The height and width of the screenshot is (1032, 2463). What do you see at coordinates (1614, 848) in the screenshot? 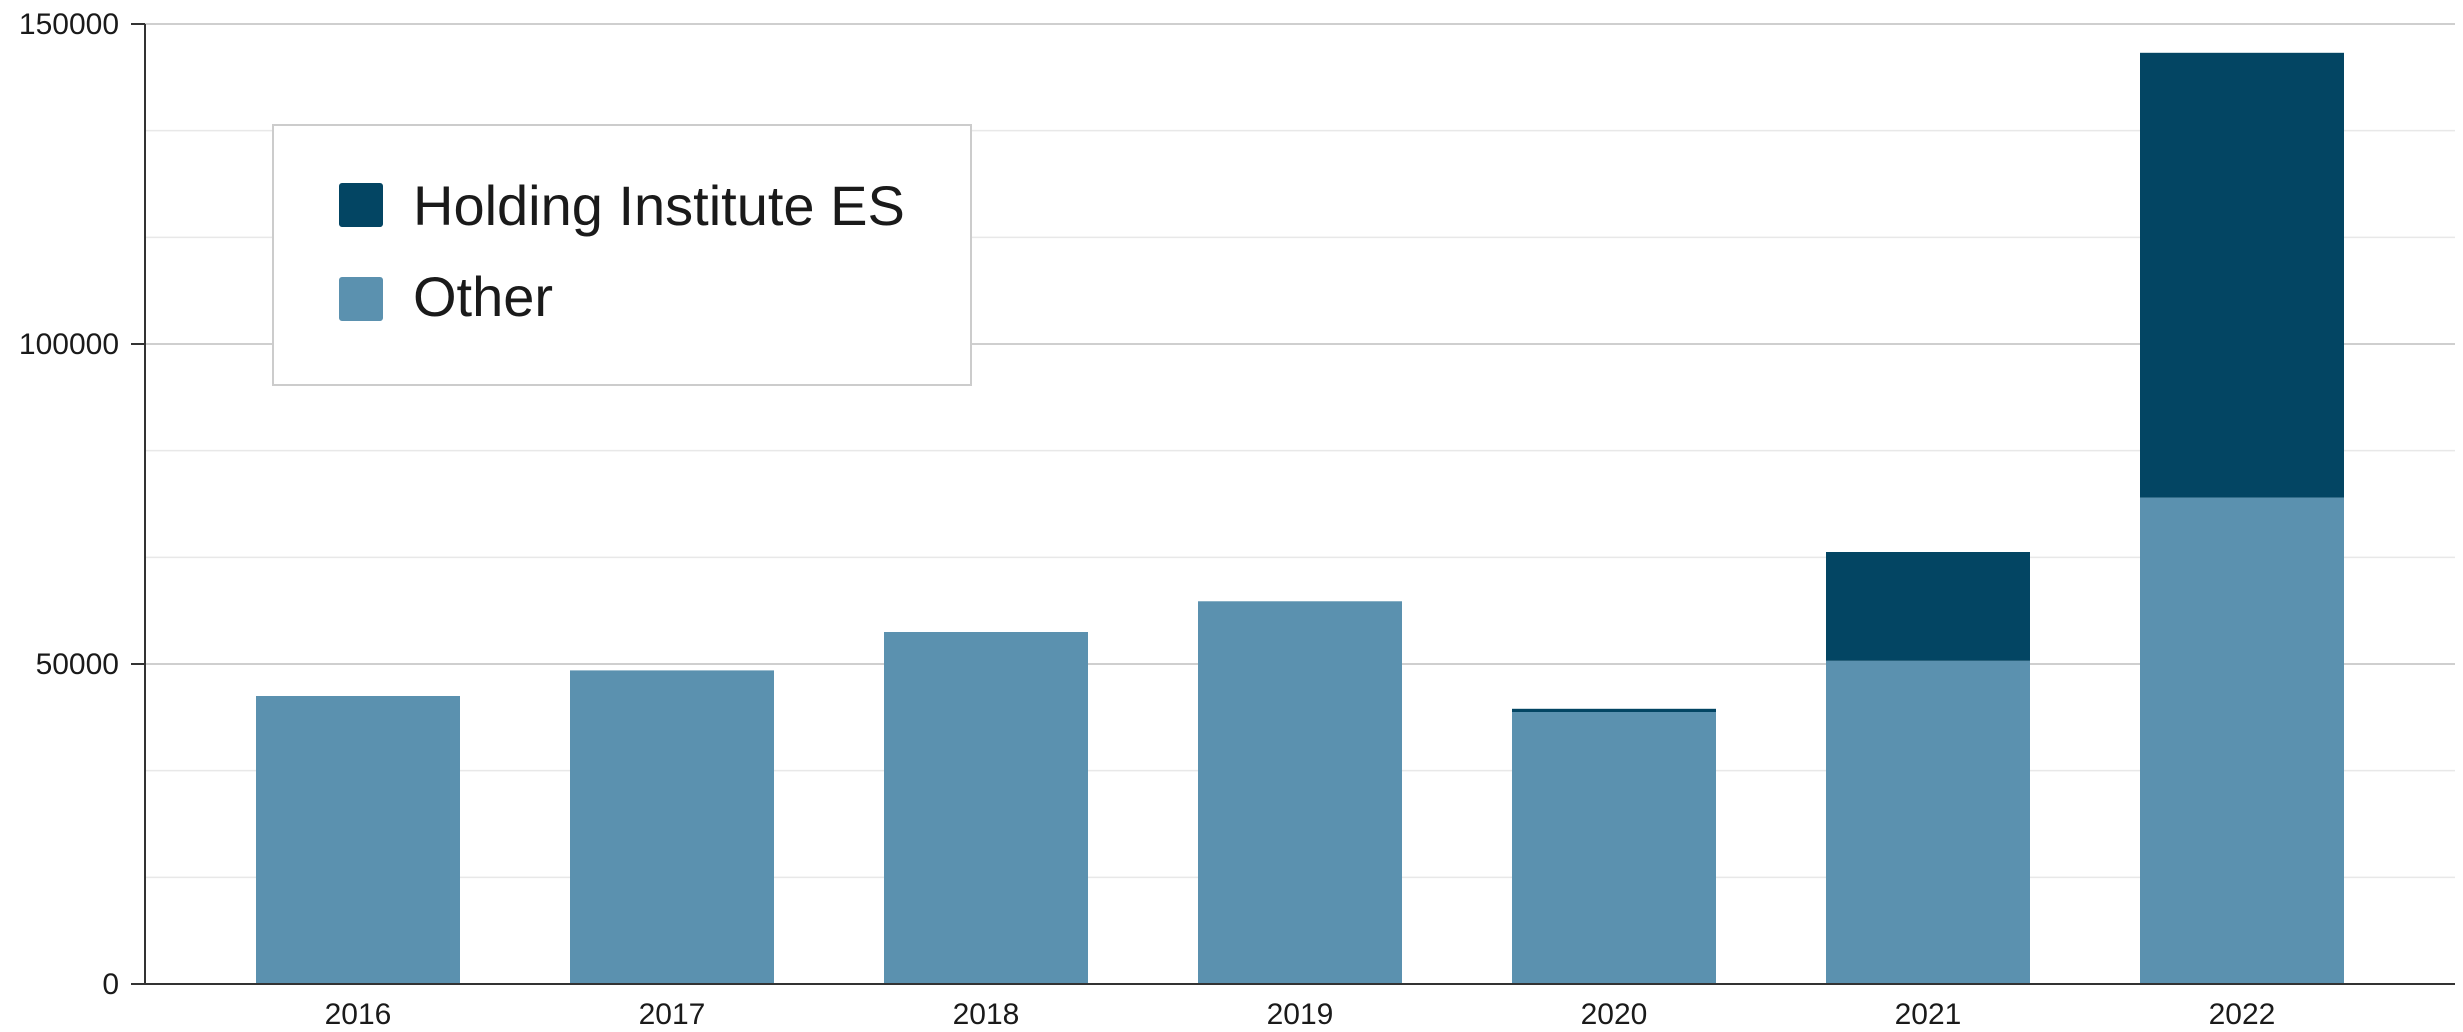
I see `bar-other-2020` at bounding box center [1614, 848].